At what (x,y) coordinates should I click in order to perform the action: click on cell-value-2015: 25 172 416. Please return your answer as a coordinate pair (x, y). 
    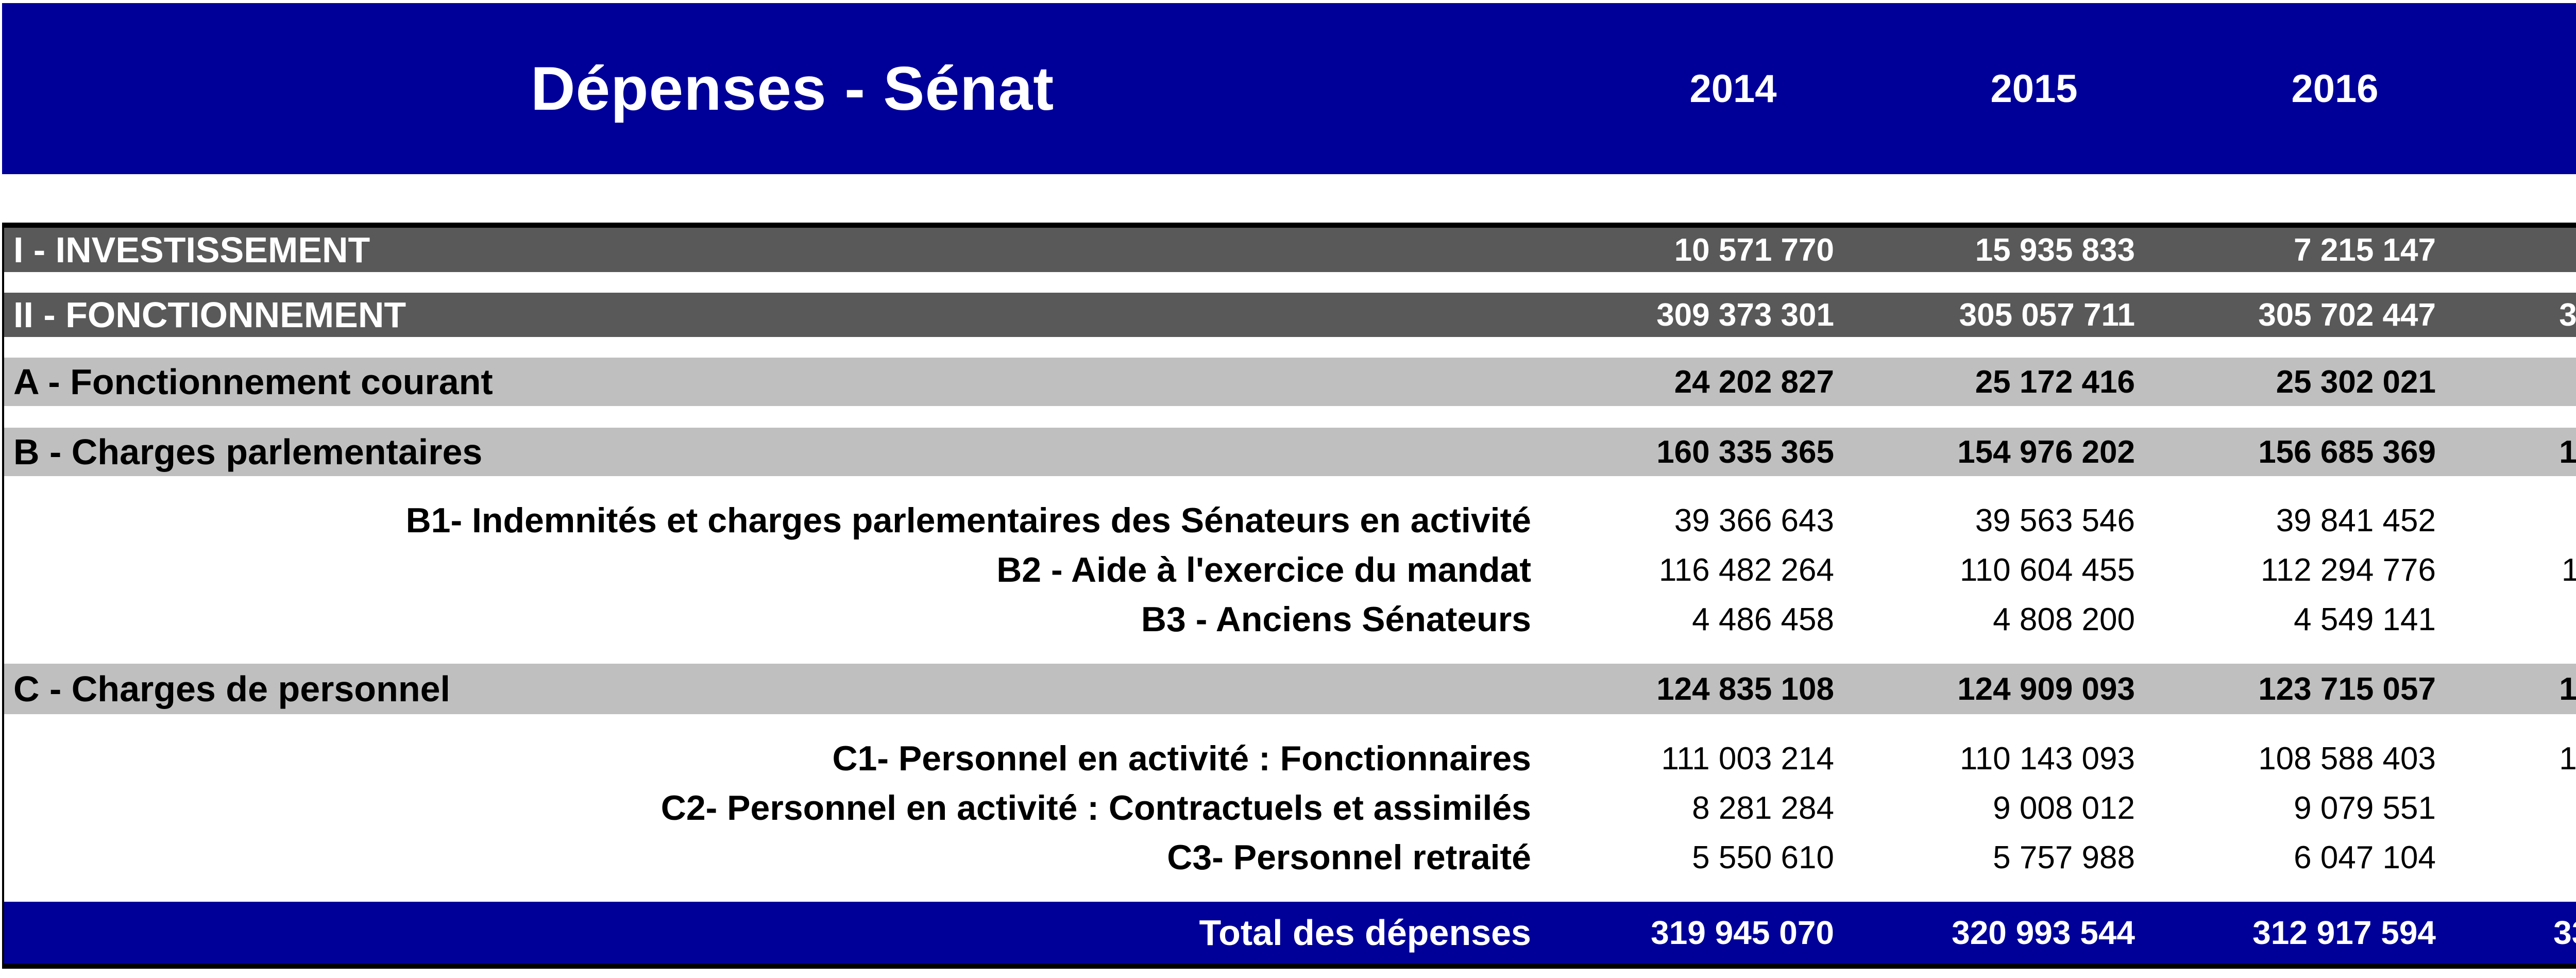
    Looking at the image, I should click on (2055, 382).